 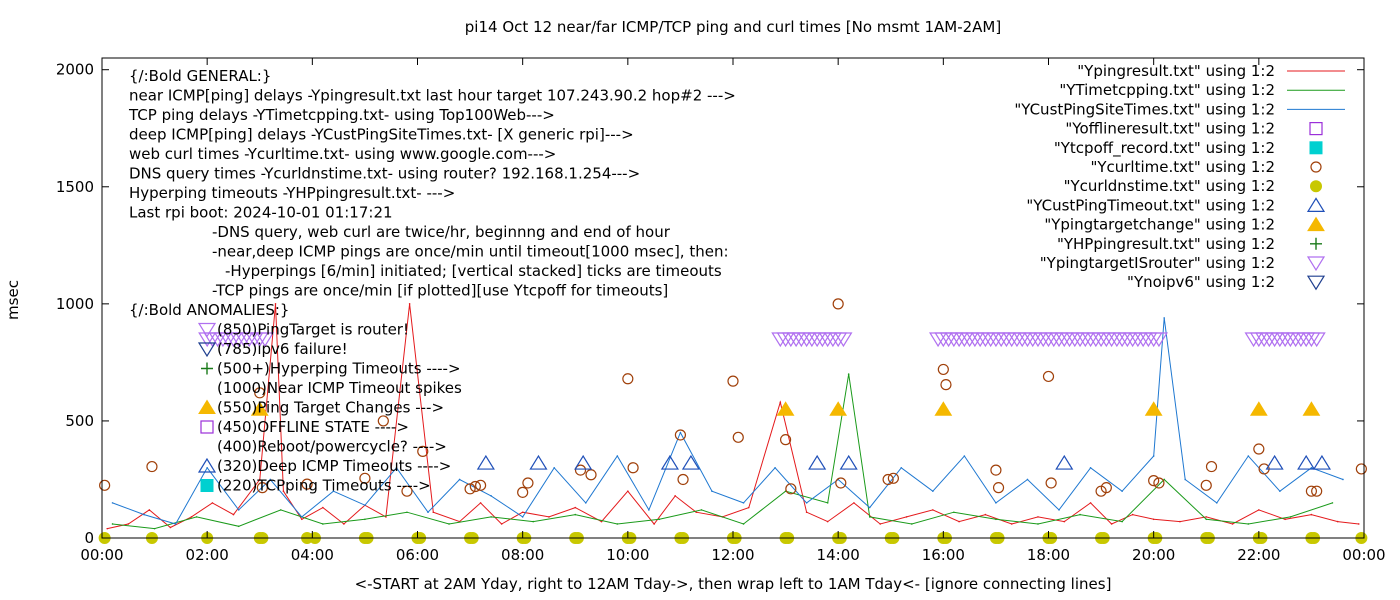 What do you see at coordinates (209, 310) in the screenshot?
I see `annotation-line: {/:Bold ANOMALIES:}` at bounding box center [209, 310].